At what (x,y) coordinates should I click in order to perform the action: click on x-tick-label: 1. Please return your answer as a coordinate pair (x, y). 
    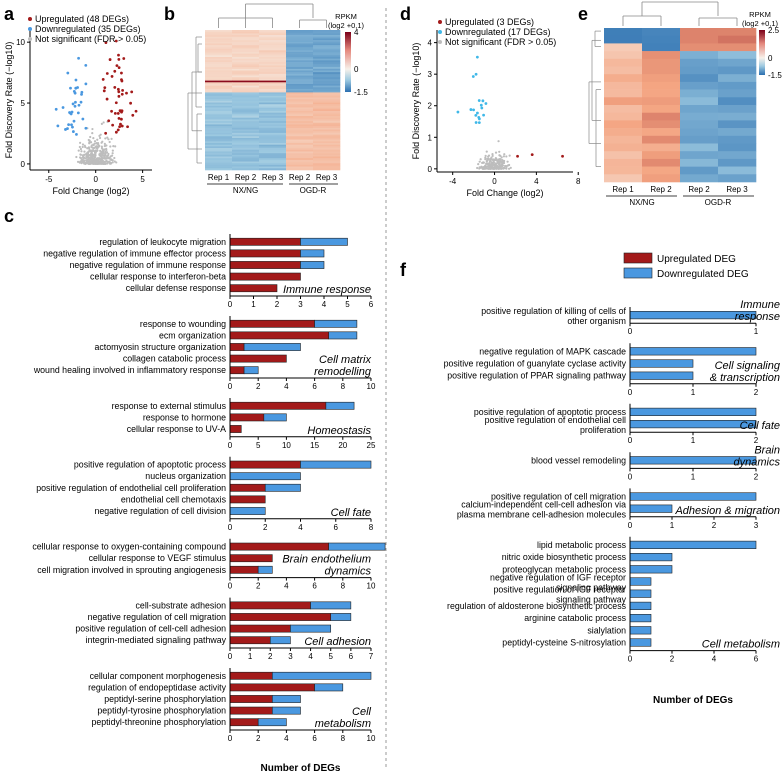
    Looking at the image, I should click on (250, 656).